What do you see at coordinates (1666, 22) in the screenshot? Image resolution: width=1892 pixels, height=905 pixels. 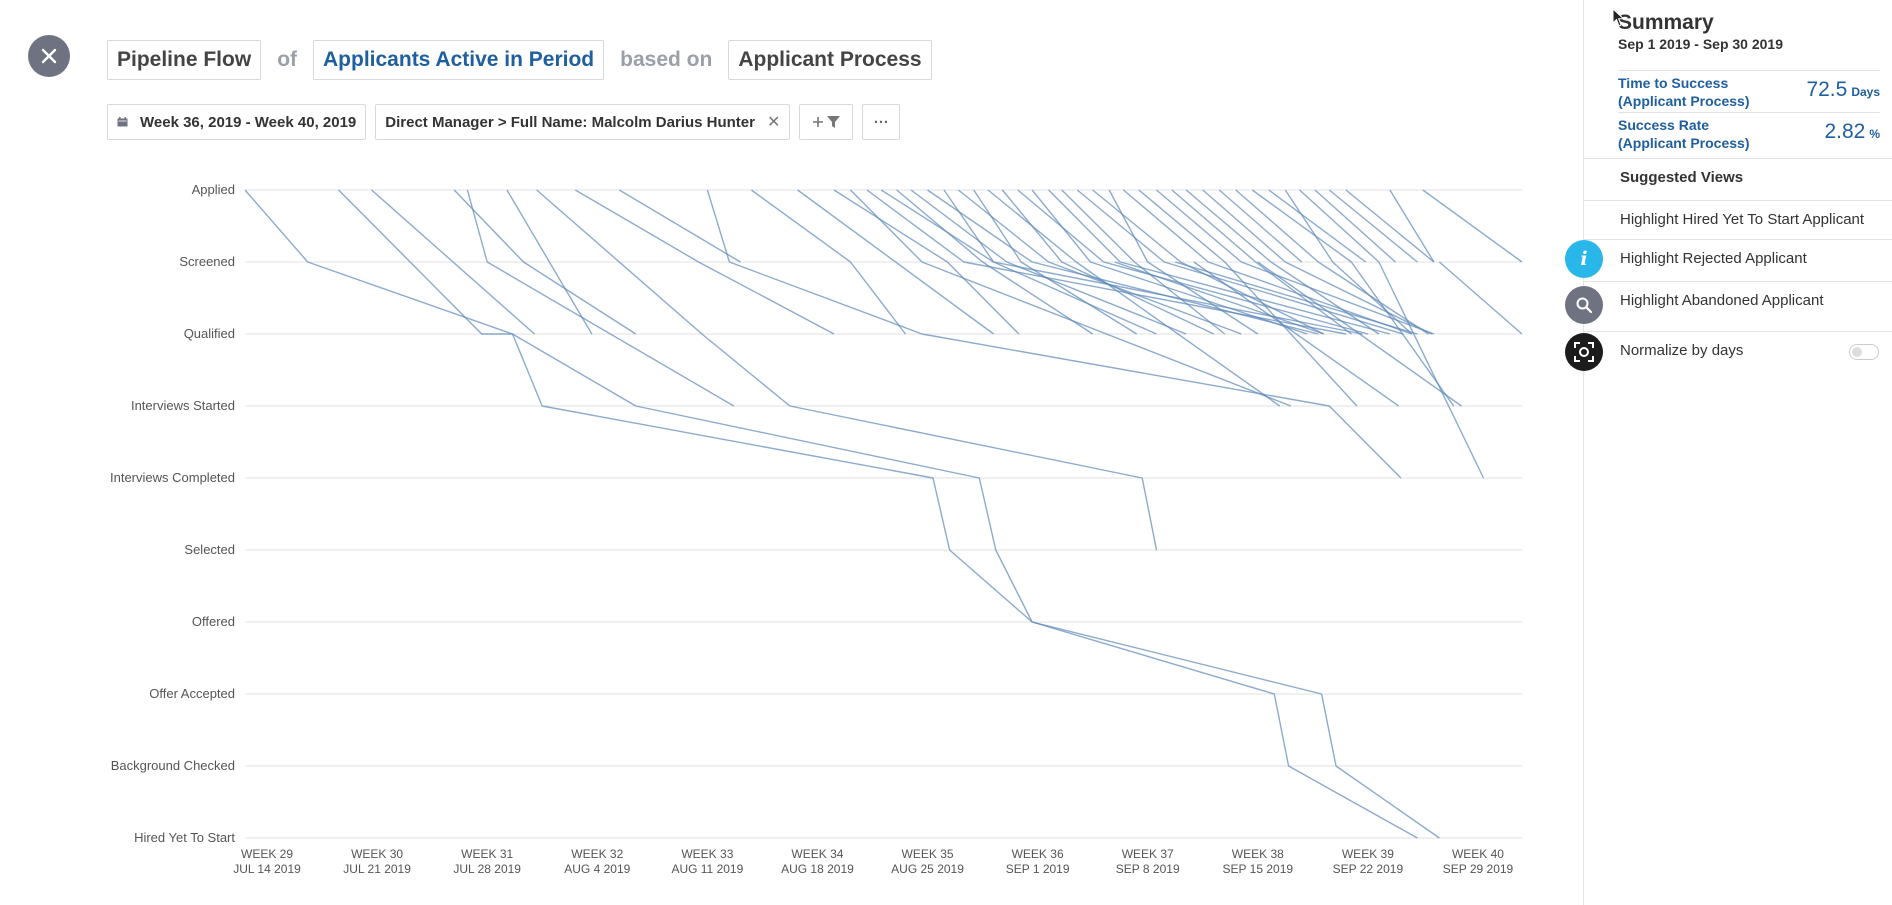 I see `summary-title: Summary` at bounding box center [1666, 22].